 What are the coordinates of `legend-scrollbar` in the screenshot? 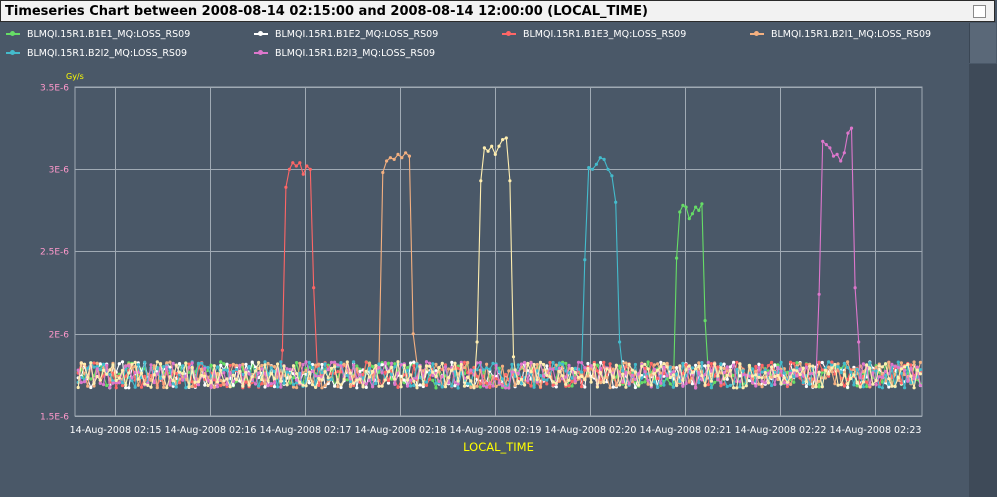 It's located at (982, 43).